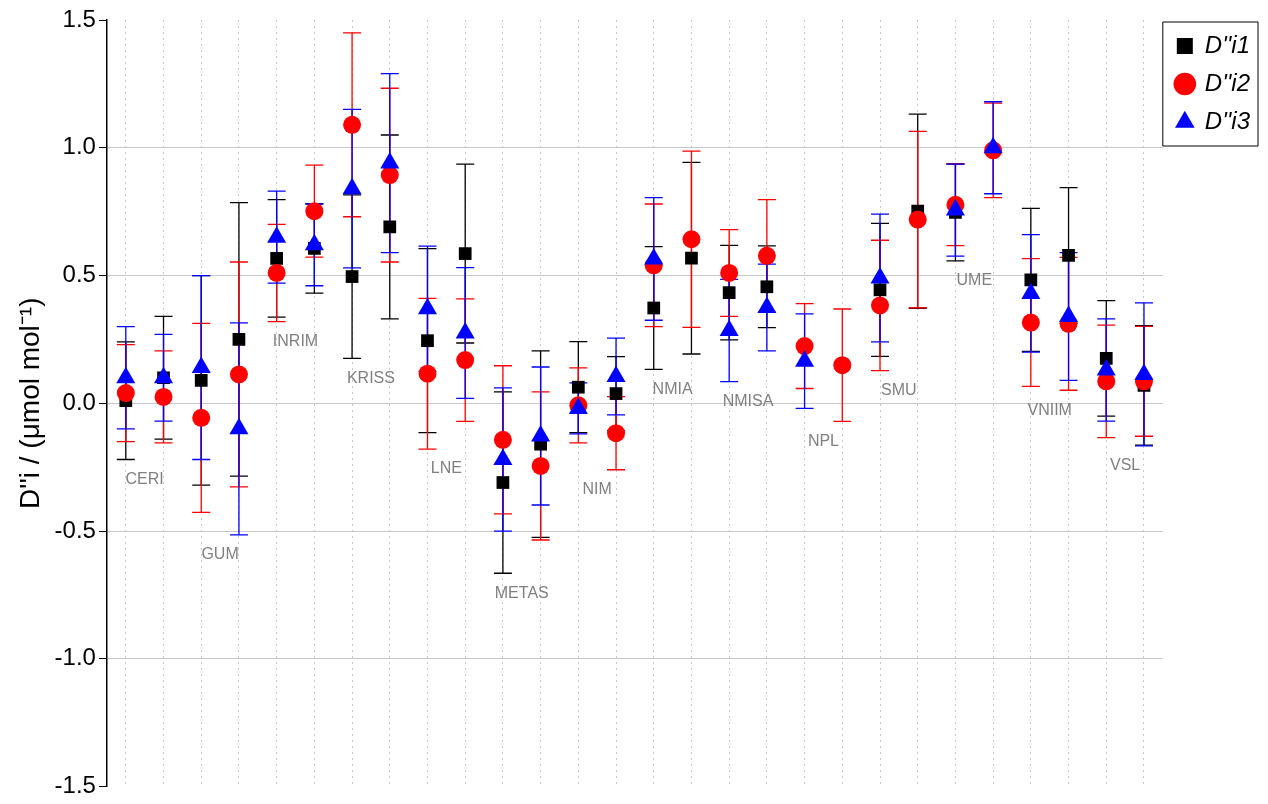 The height and width of the screenshot is (804, 1268). What do you see at coordinates (446, 468) in the screenshot?
I see `annotation: LNE` at bounding box center [446, 468].